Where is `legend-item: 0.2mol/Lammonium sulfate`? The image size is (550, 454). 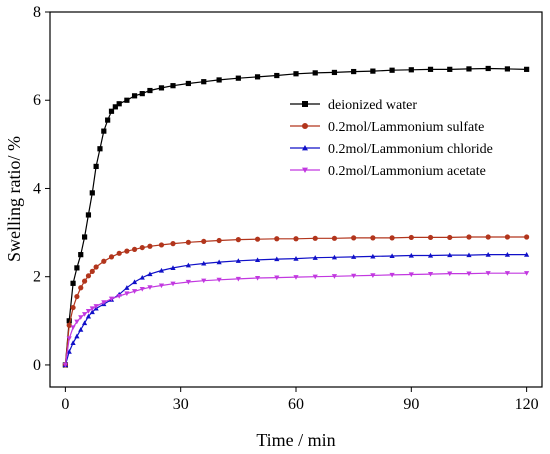
legend-item: 0.2mol/Lammonium sulfate is located at coordinates (387, 127).